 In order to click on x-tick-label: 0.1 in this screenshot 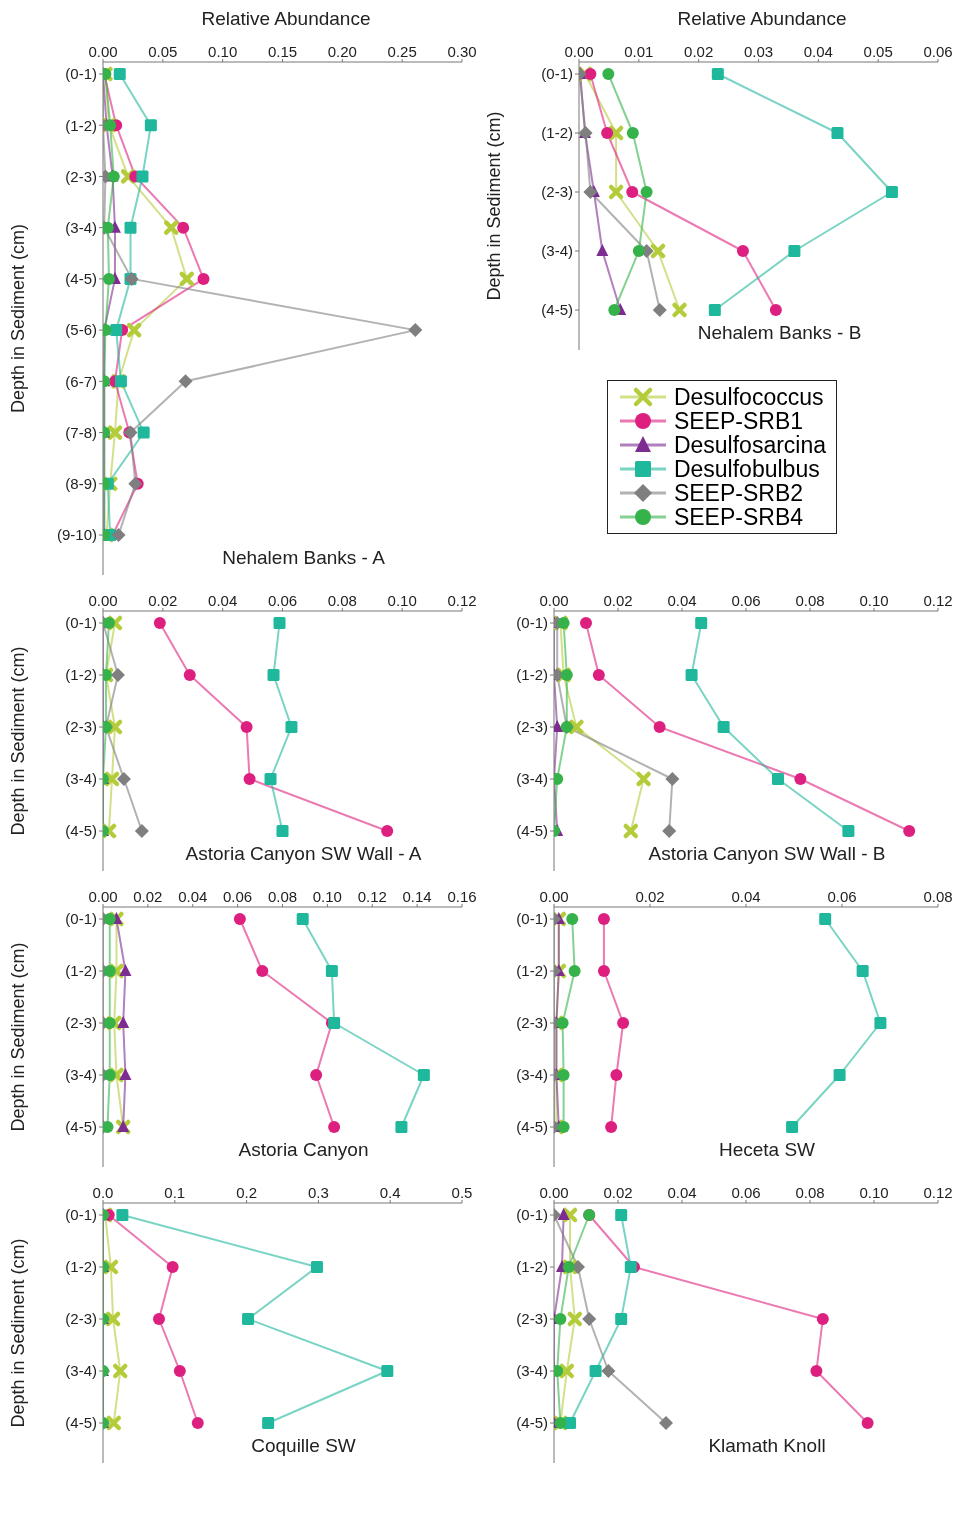, I will do `click(175, 1192)`.